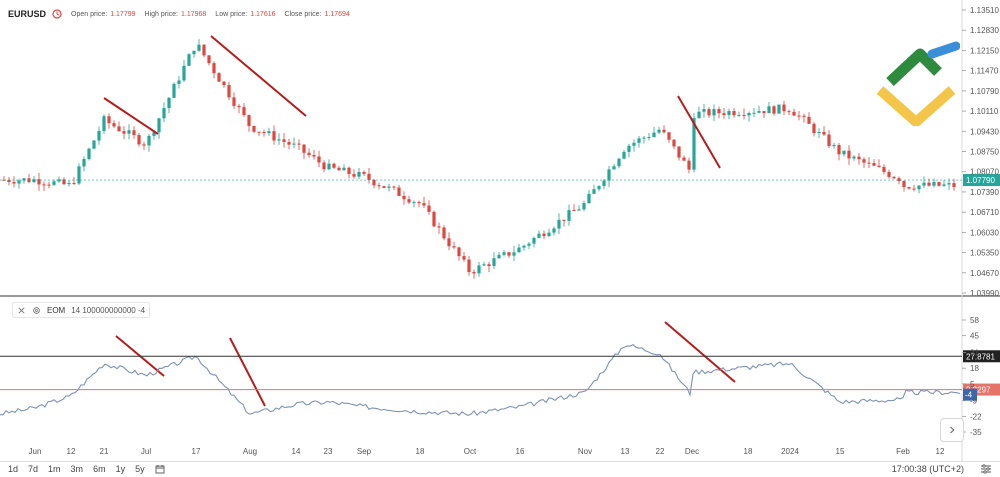 This screenshot has width=1000, height=477. I want to click on price-axis-label: 1.12150, so click(984, 50).